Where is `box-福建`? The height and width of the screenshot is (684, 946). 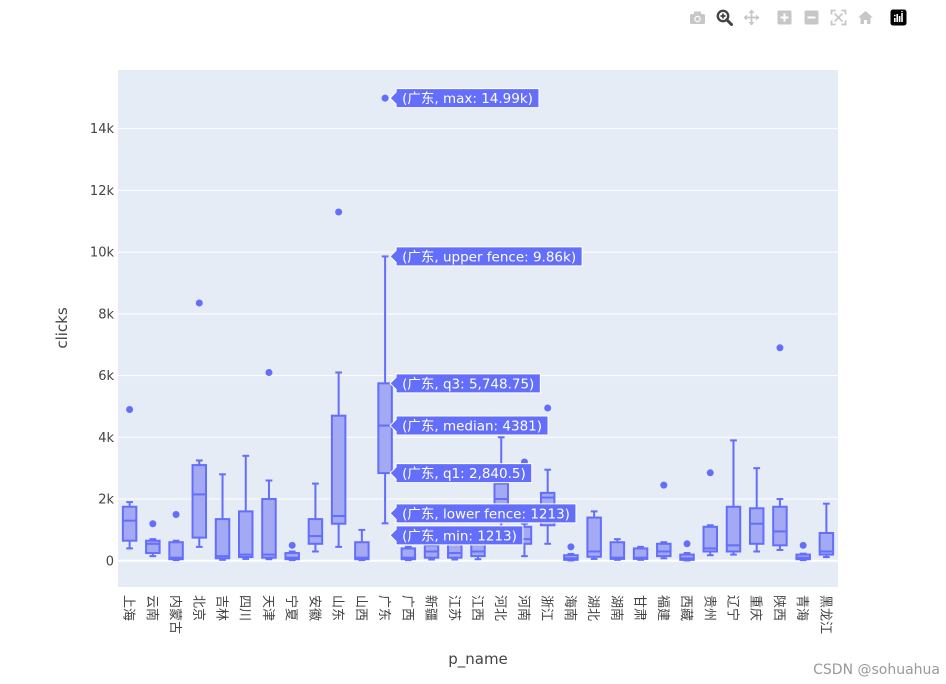
box-福建 is located at coordinates (664, 520).